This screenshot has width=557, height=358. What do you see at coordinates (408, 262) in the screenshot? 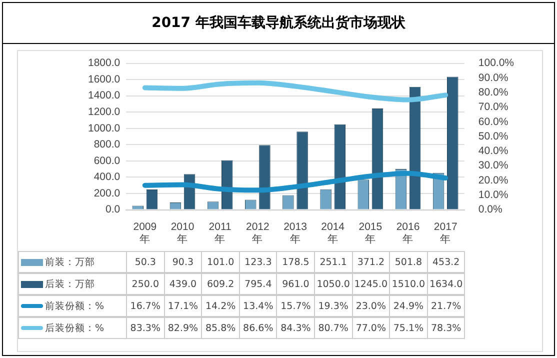
I see `data-label: 501.8` at bounding box center [408, 262].